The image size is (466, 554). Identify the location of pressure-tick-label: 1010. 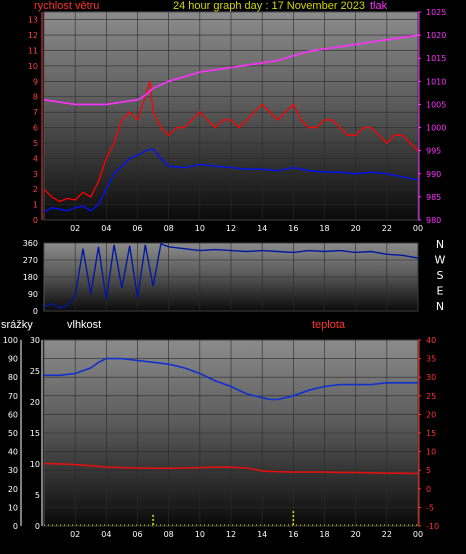
(436, 81).